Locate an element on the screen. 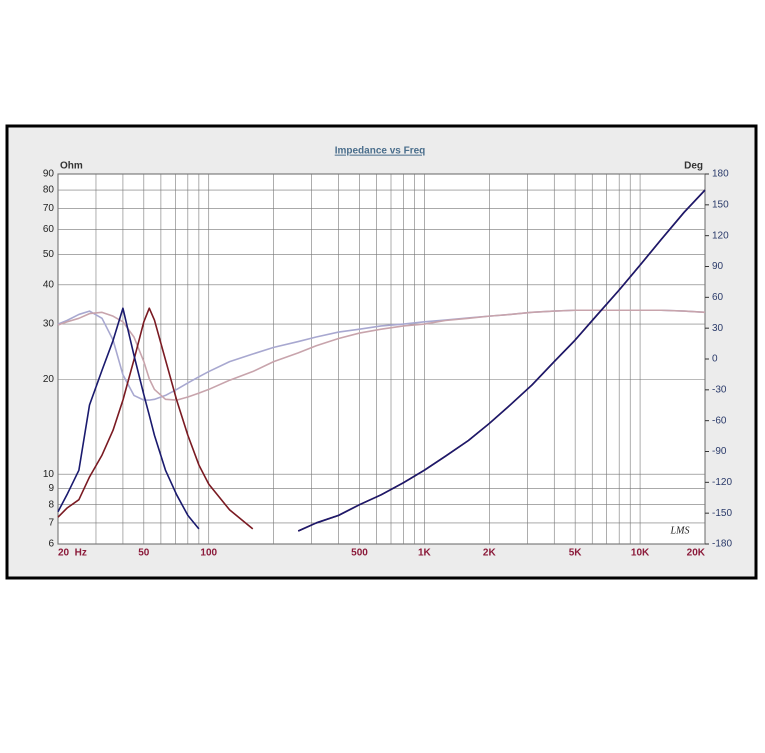 The image size is (765, 753). y2-tick-label: 0 is located at coordinates (715, 359).